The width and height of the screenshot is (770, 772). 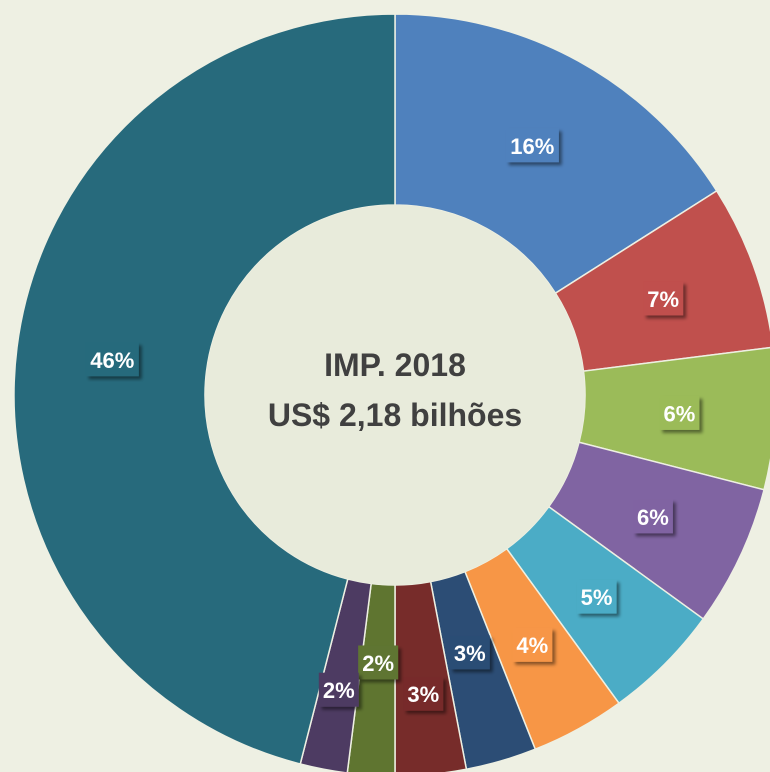 I want to click on data-label: 7%, so click(x=663, y=299).